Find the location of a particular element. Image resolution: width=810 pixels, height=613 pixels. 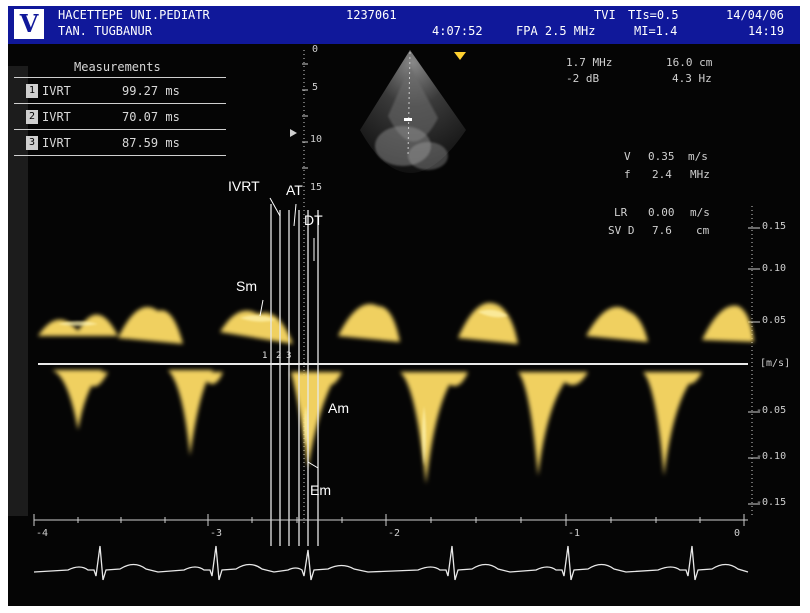

patient-id: 1237061 is located at coordinates (371, 15).